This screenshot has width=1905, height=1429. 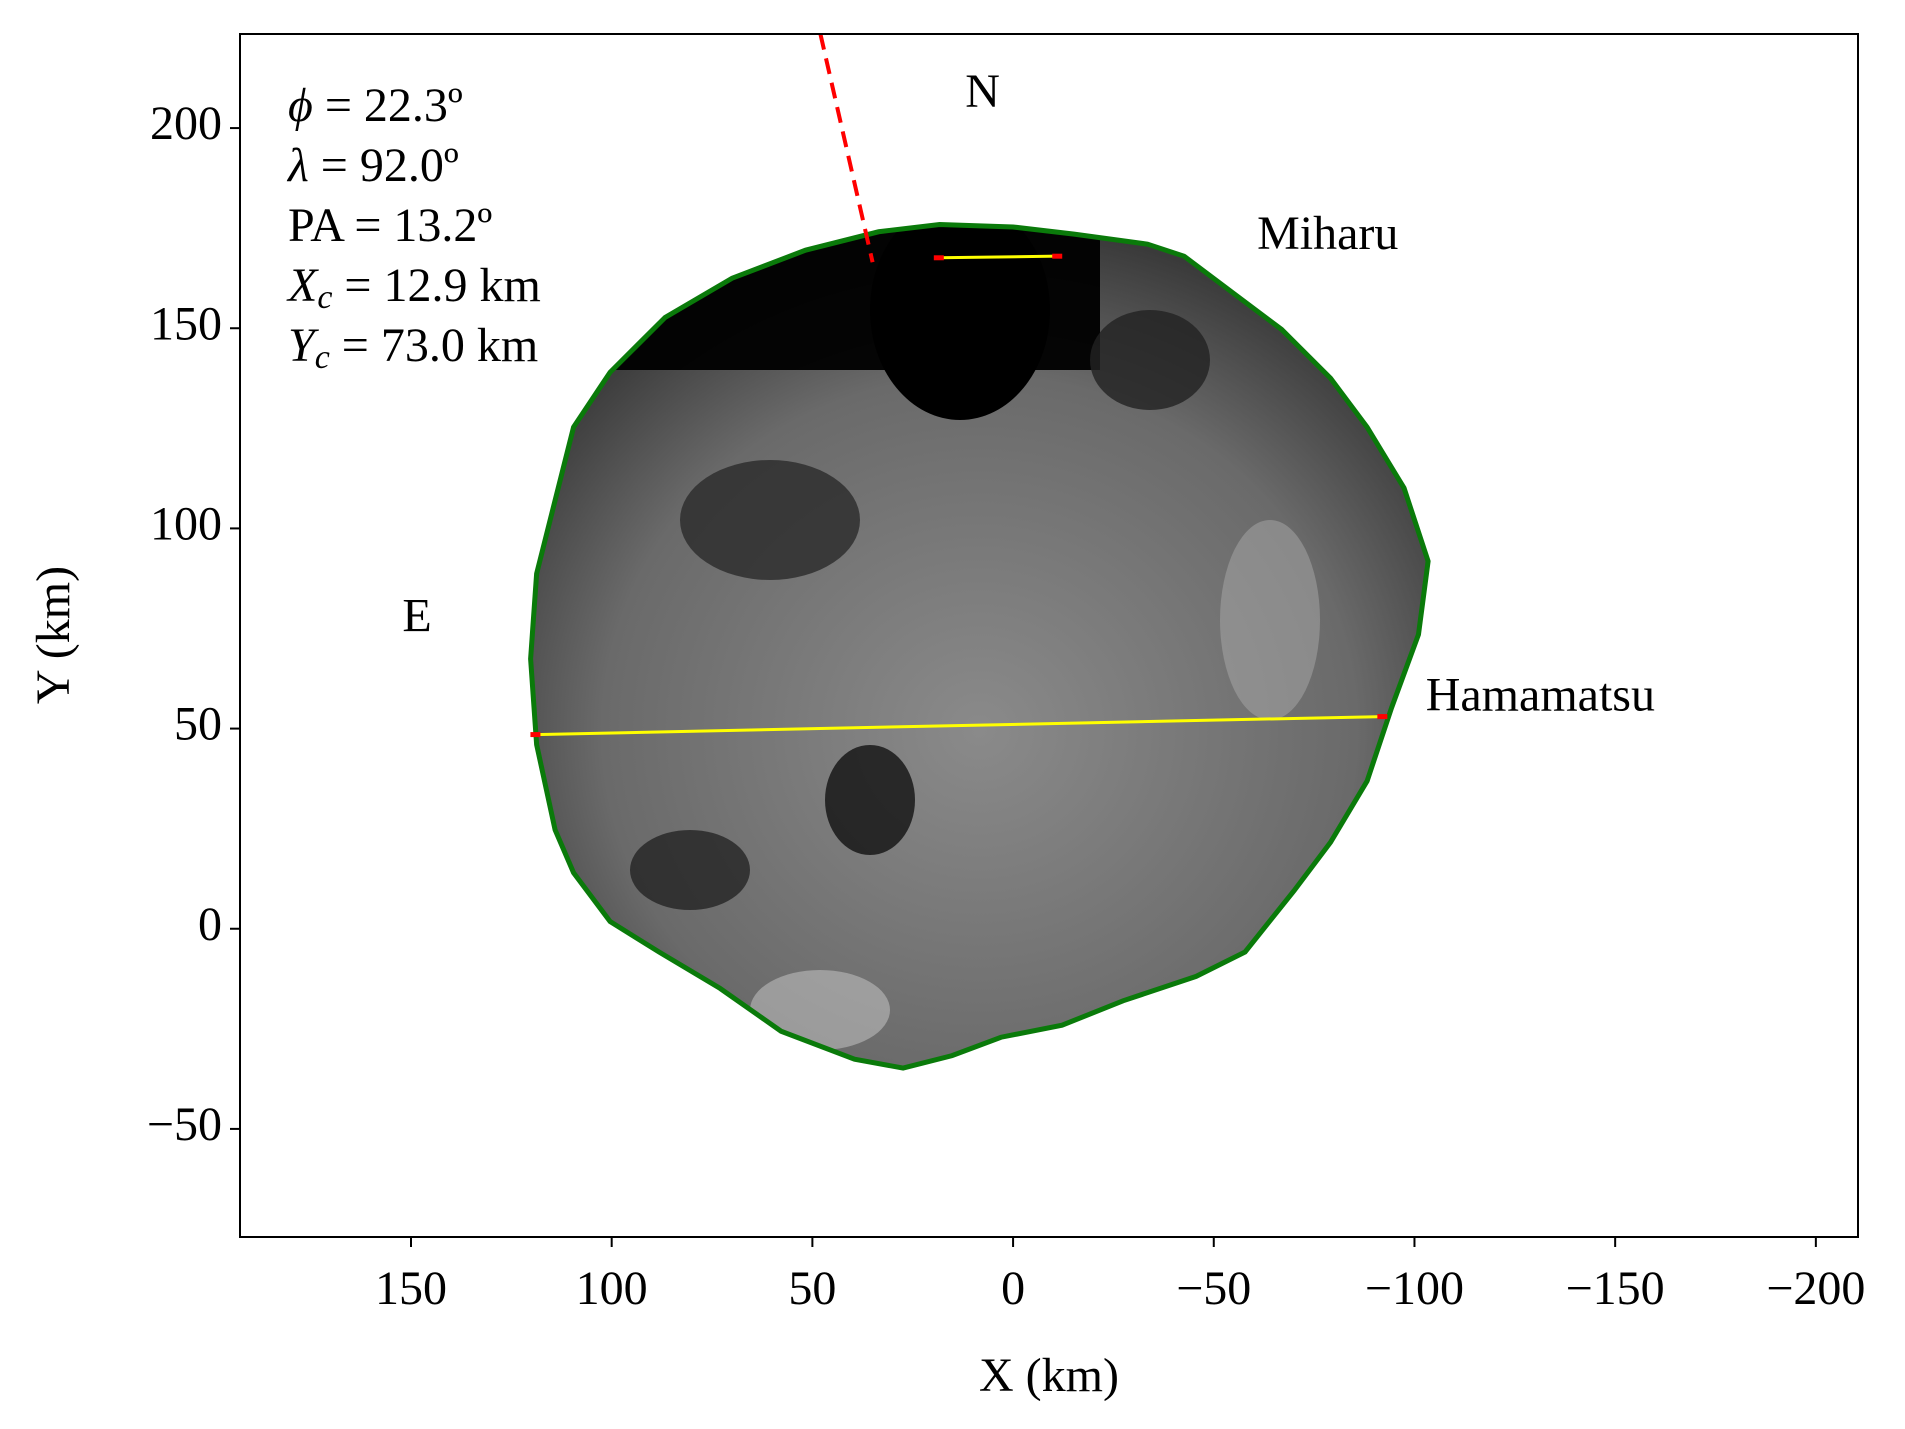 What do you see at coordinates (820, 1010) in the screenshot?
I see `highlight` at bounding box center [820, 1010].